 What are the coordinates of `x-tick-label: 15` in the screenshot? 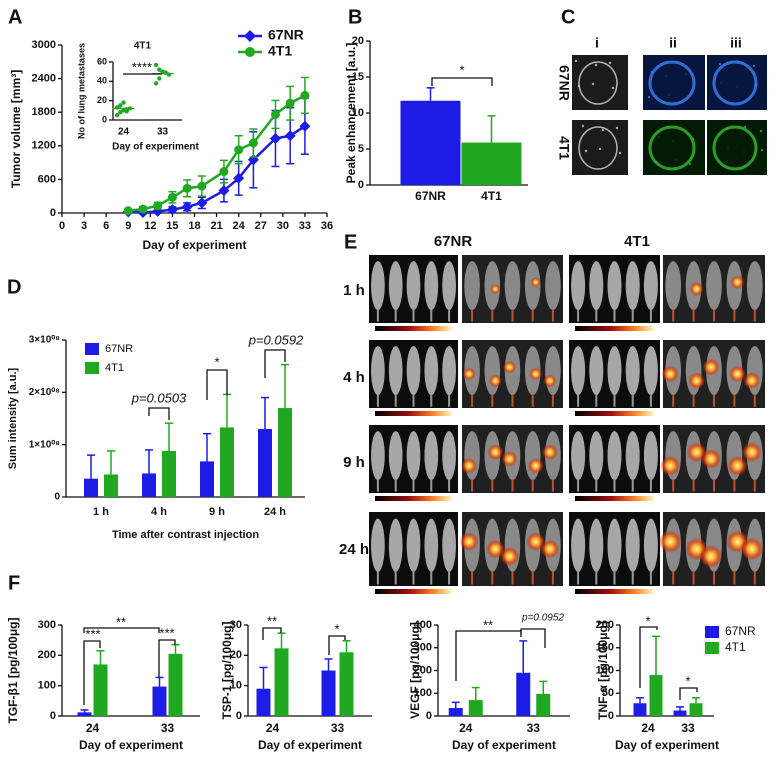 It's located at (172, 226).